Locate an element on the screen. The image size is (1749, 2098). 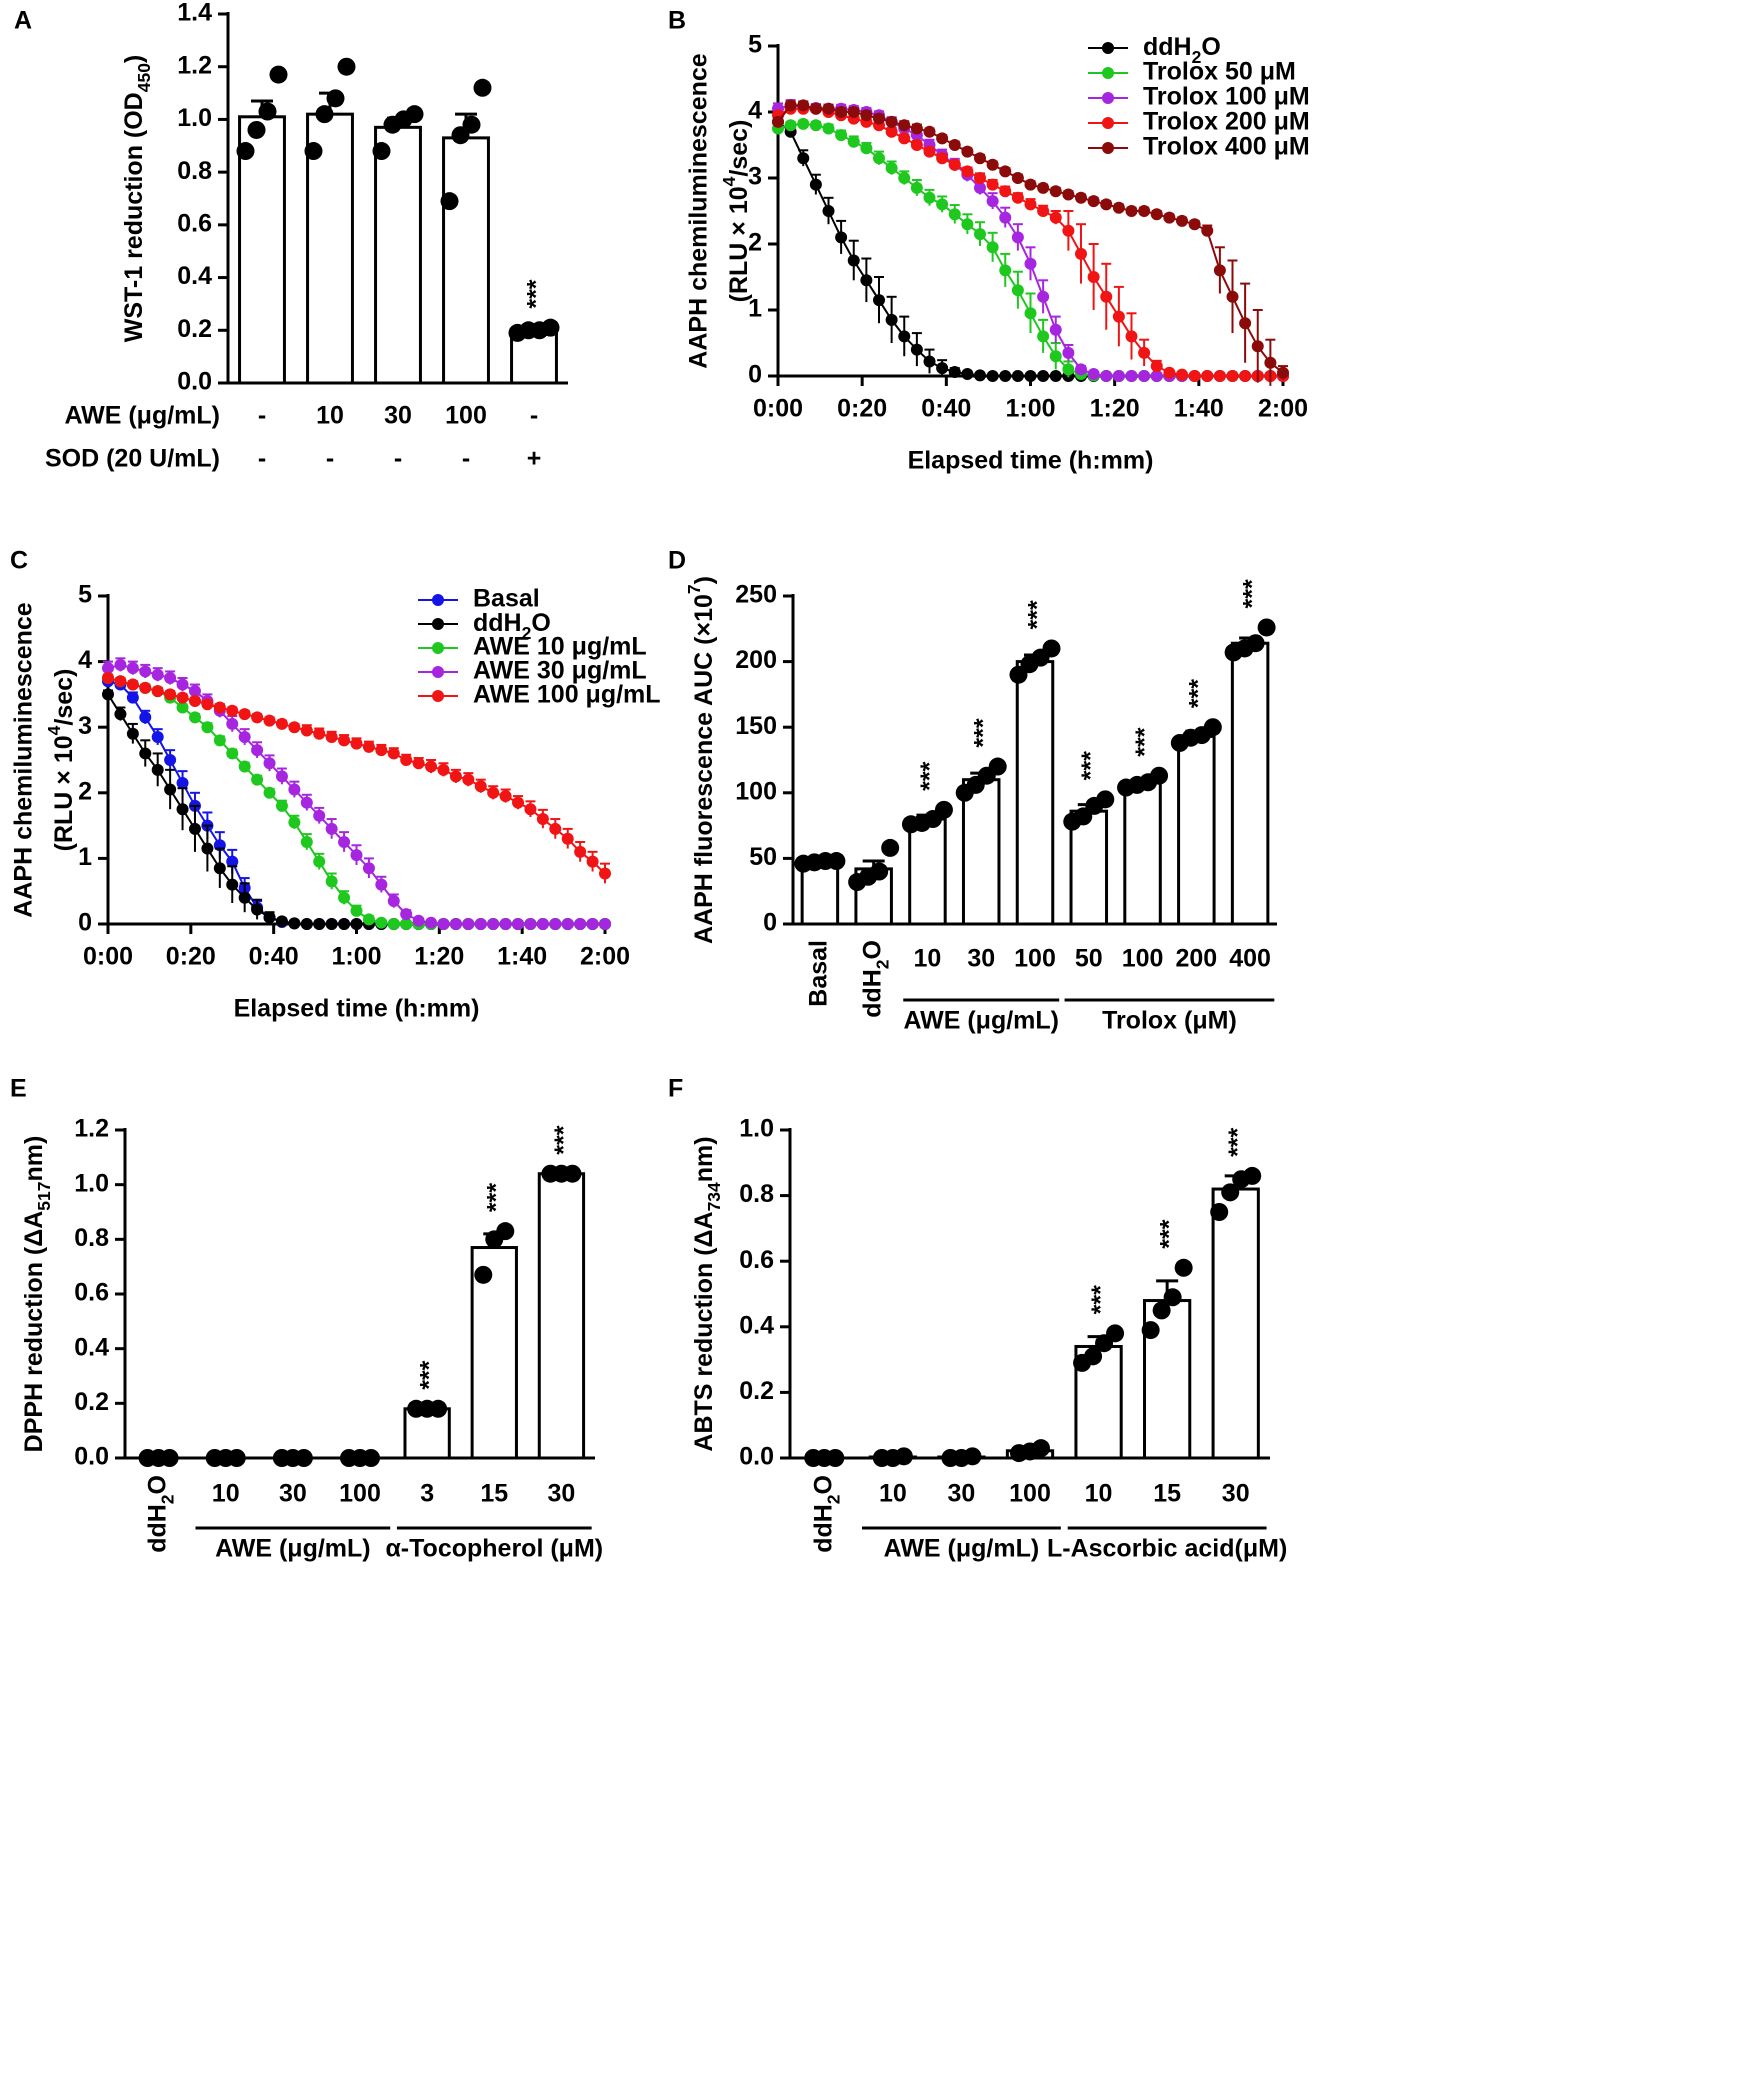
row-value: + is located at coordinates (534, 459).